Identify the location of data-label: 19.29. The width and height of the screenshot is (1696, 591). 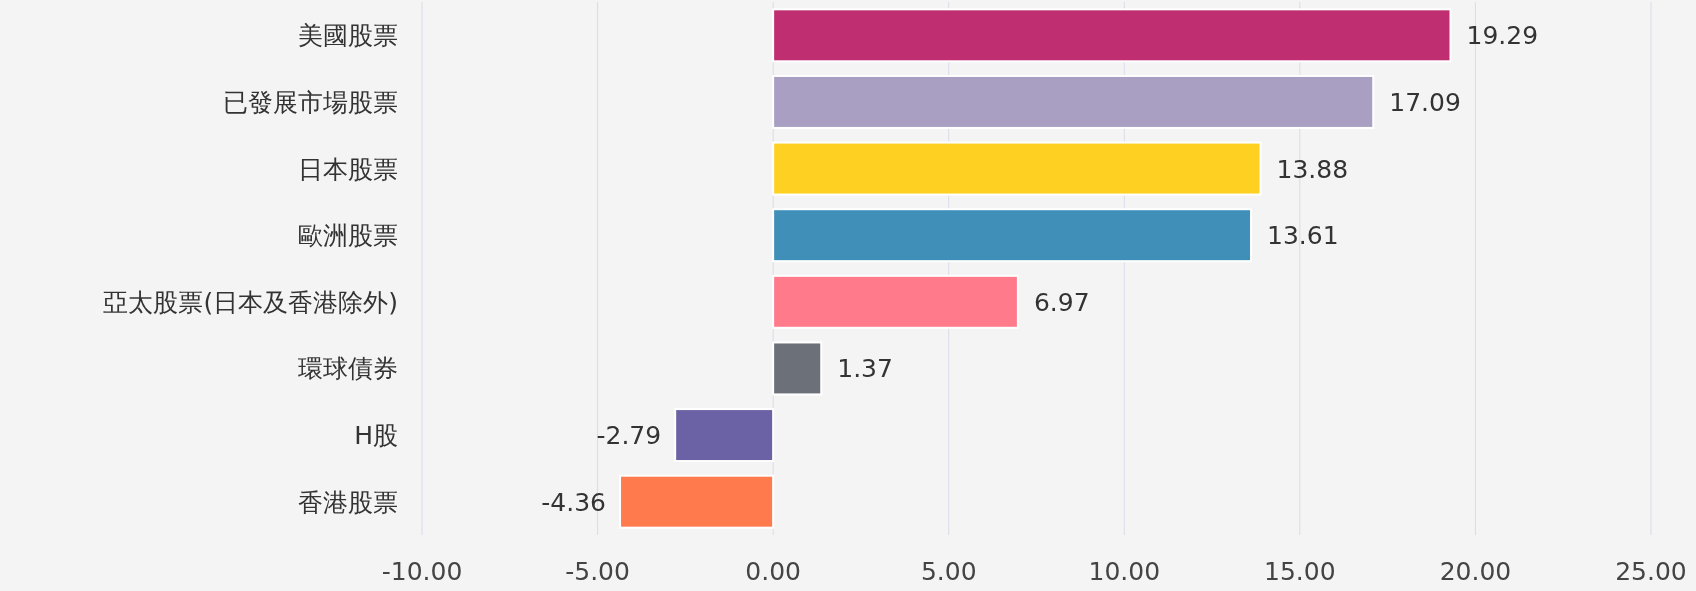
(1502, 36).